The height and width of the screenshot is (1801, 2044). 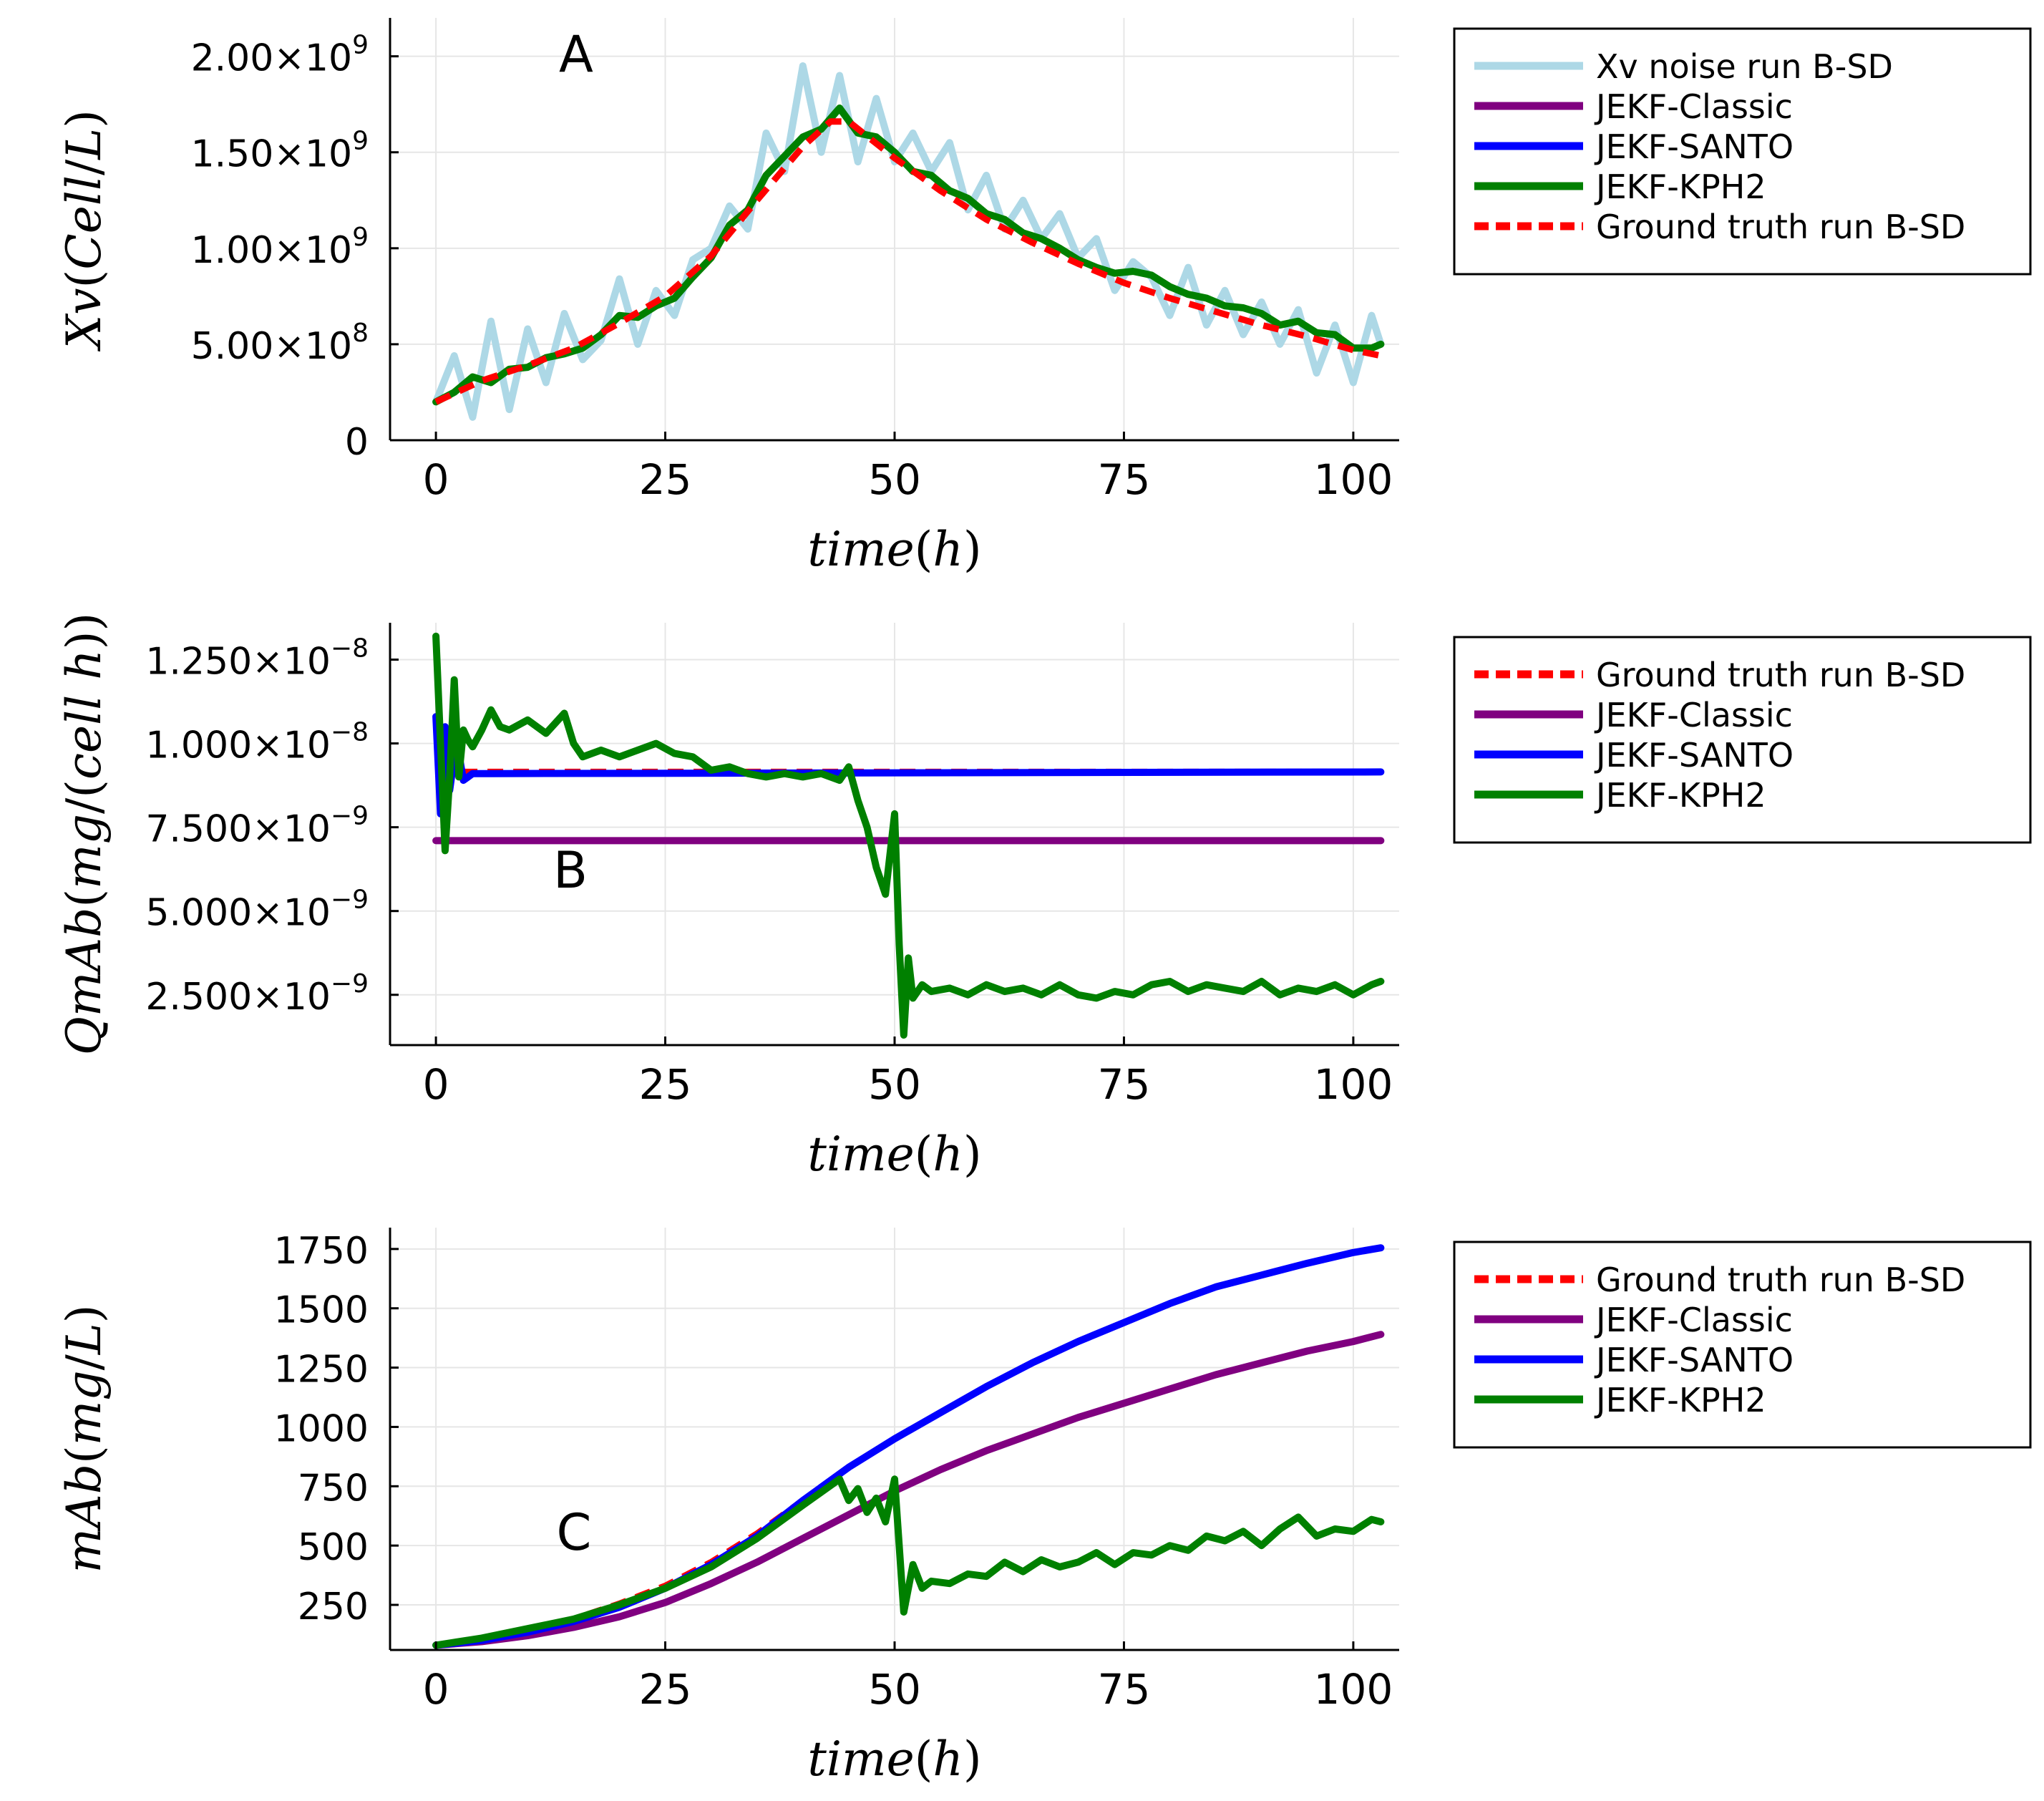 What do you see at coordinates (908, 765) in the screenshot?
I see `series-line-jekf-santo` at bounding box center [908, 765].